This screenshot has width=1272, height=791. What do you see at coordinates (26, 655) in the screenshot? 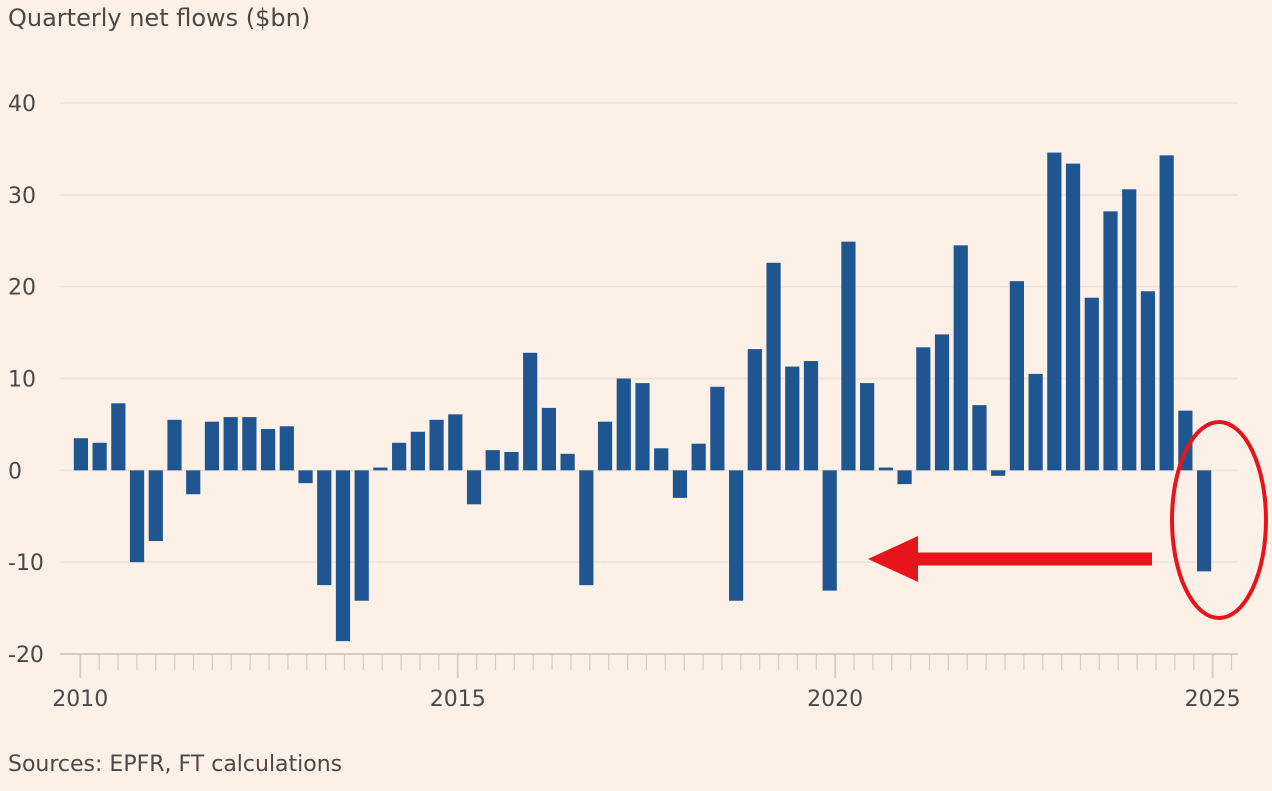
I see `y-tick-label: -20` at bounding box center [26, 655].